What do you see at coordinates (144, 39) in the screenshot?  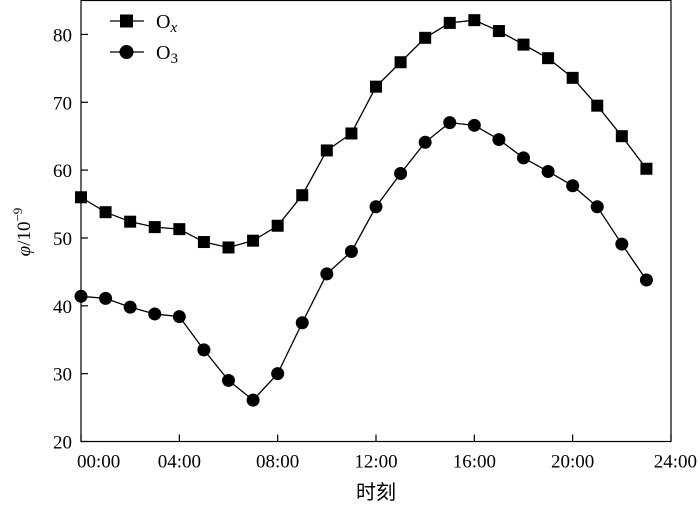 I see `legend: Ox O3` at bounding box center [144, 39].